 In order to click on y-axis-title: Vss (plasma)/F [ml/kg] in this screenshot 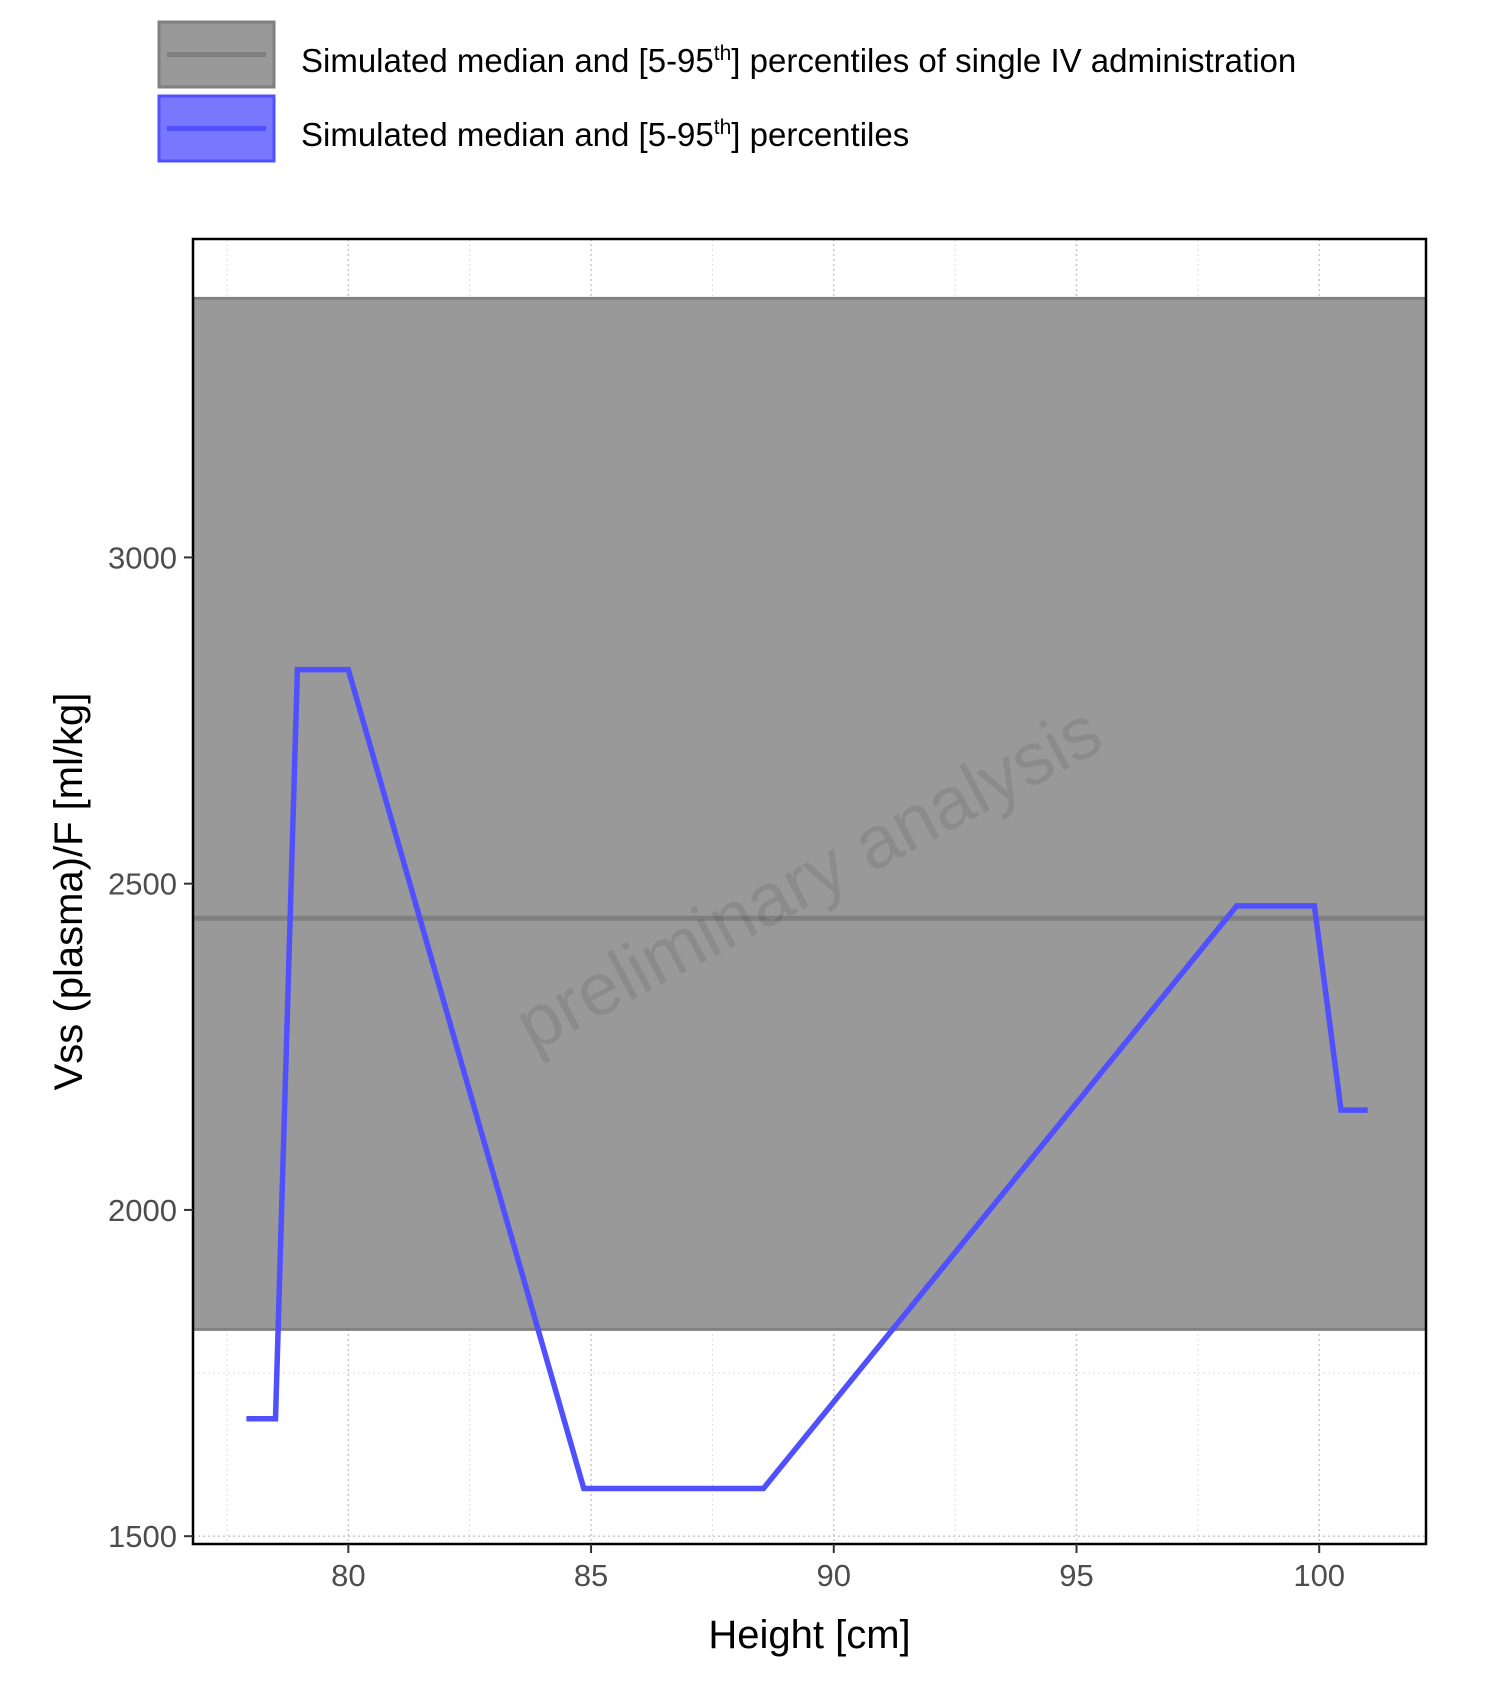, I will do `click(69, 892)`.